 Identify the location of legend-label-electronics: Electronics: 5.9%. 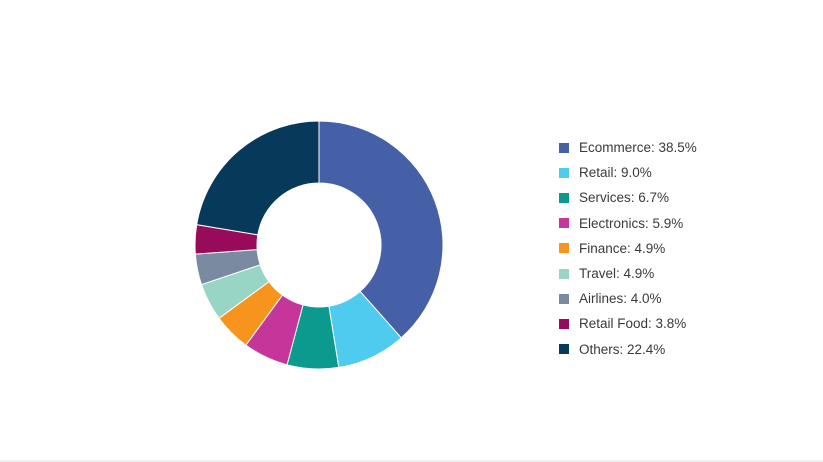
(631, 223).